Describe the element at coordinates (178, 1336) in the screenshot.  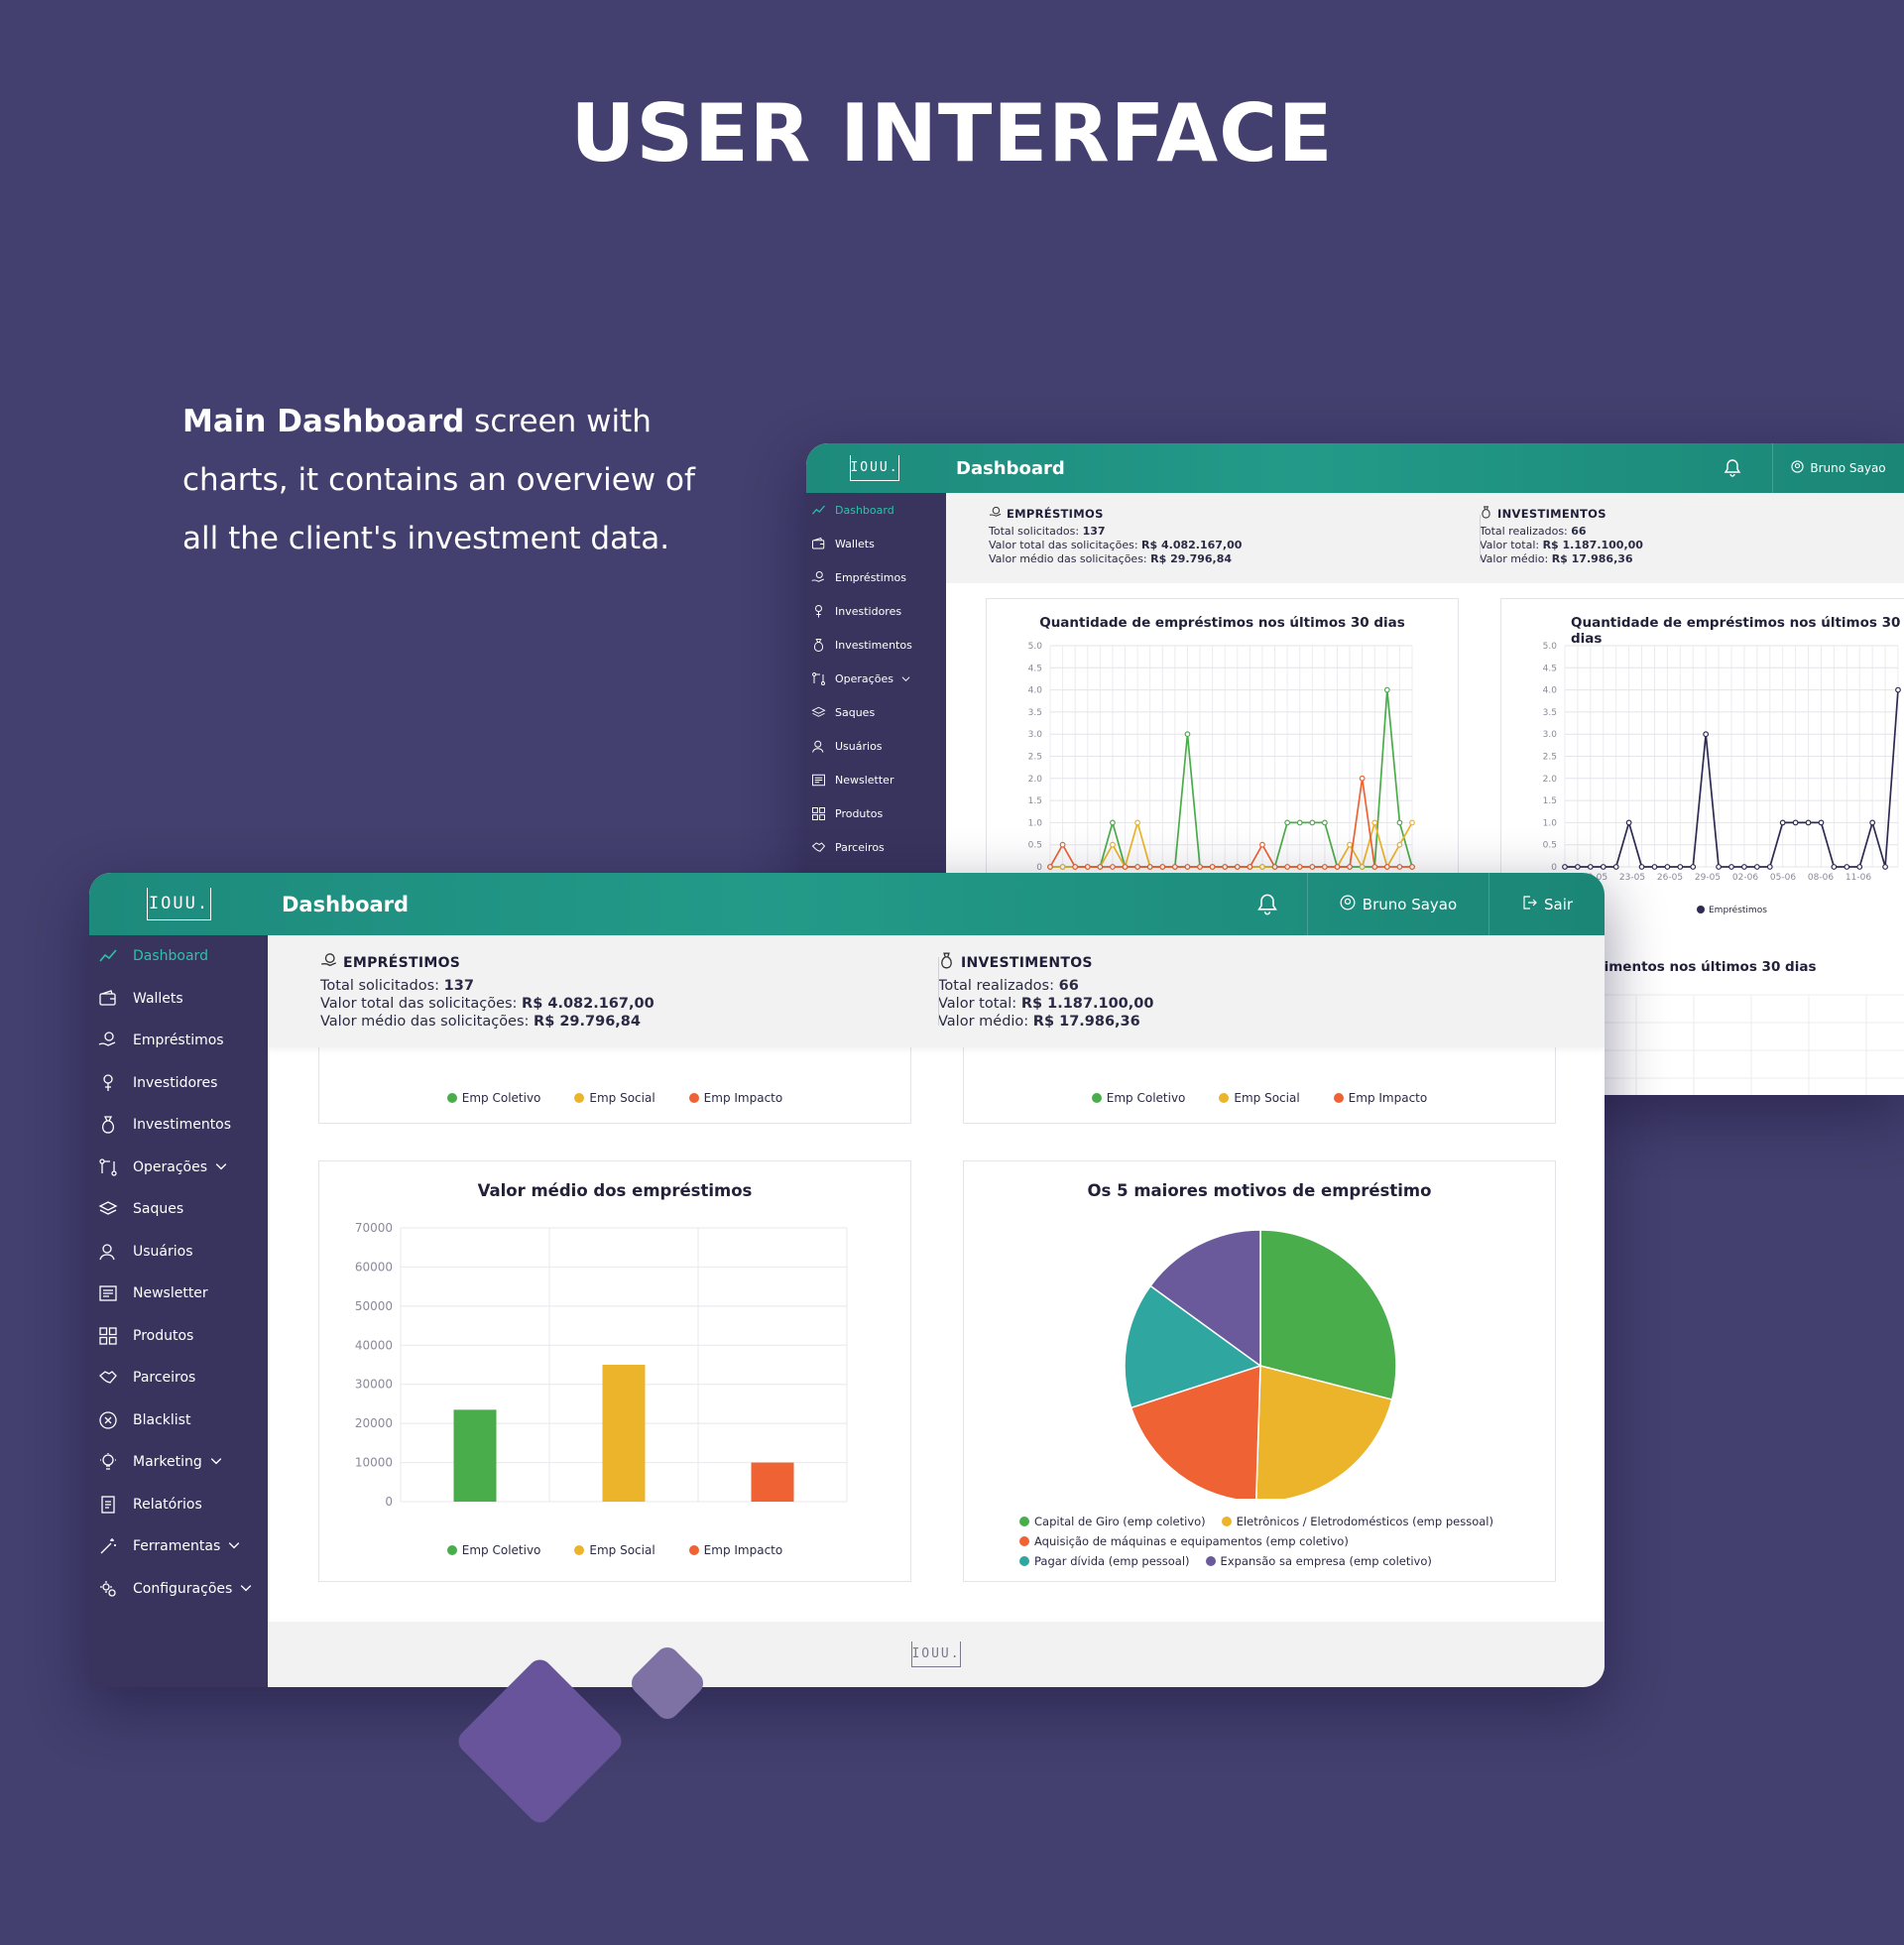
I see `sidebar-item-produtos: Produtos` at that location.